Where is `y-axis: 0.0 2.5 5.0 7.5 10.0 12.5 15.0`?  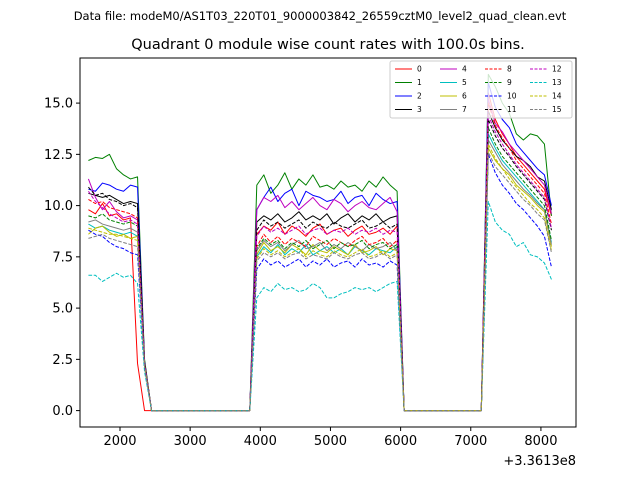 y-axis: 0.0 2.5 5.0 7.5 10.0 12.5 15.0 is located at coordinates (62, 258).